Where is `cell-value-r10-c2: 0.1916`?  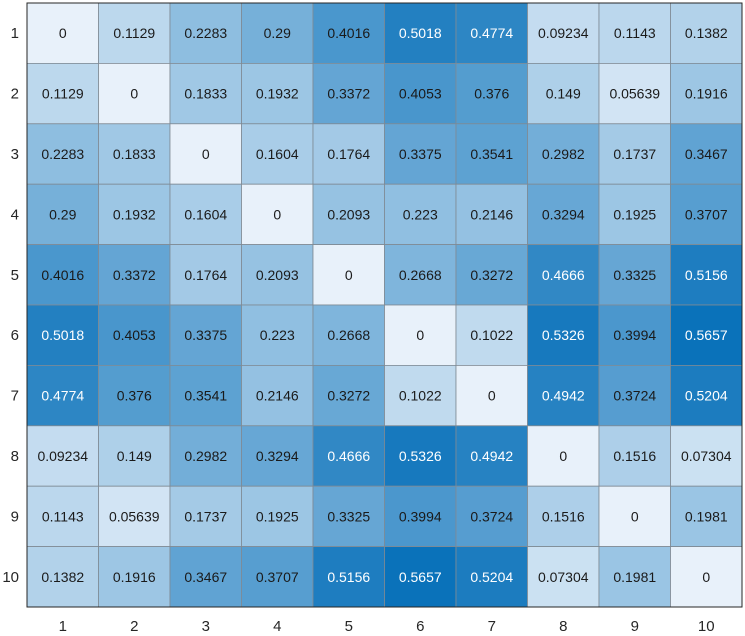 cell-value-r10-c2: 0.1916 is located at coordinates (134, 577).